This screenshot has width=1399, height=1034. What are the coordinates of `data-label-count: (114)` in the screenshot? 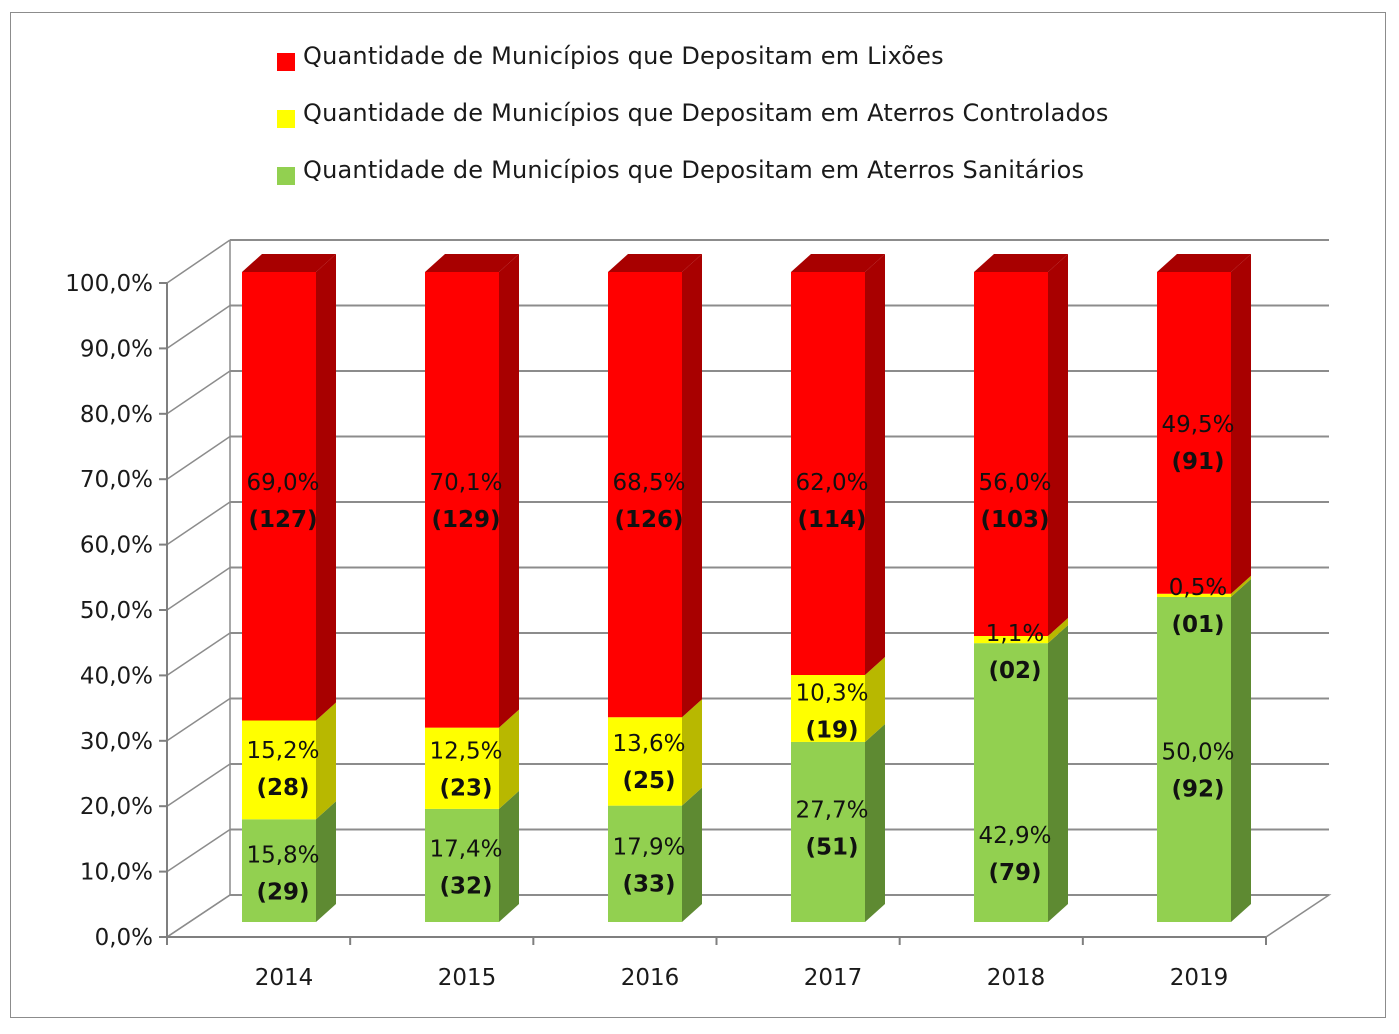 It's located at (831, 520).